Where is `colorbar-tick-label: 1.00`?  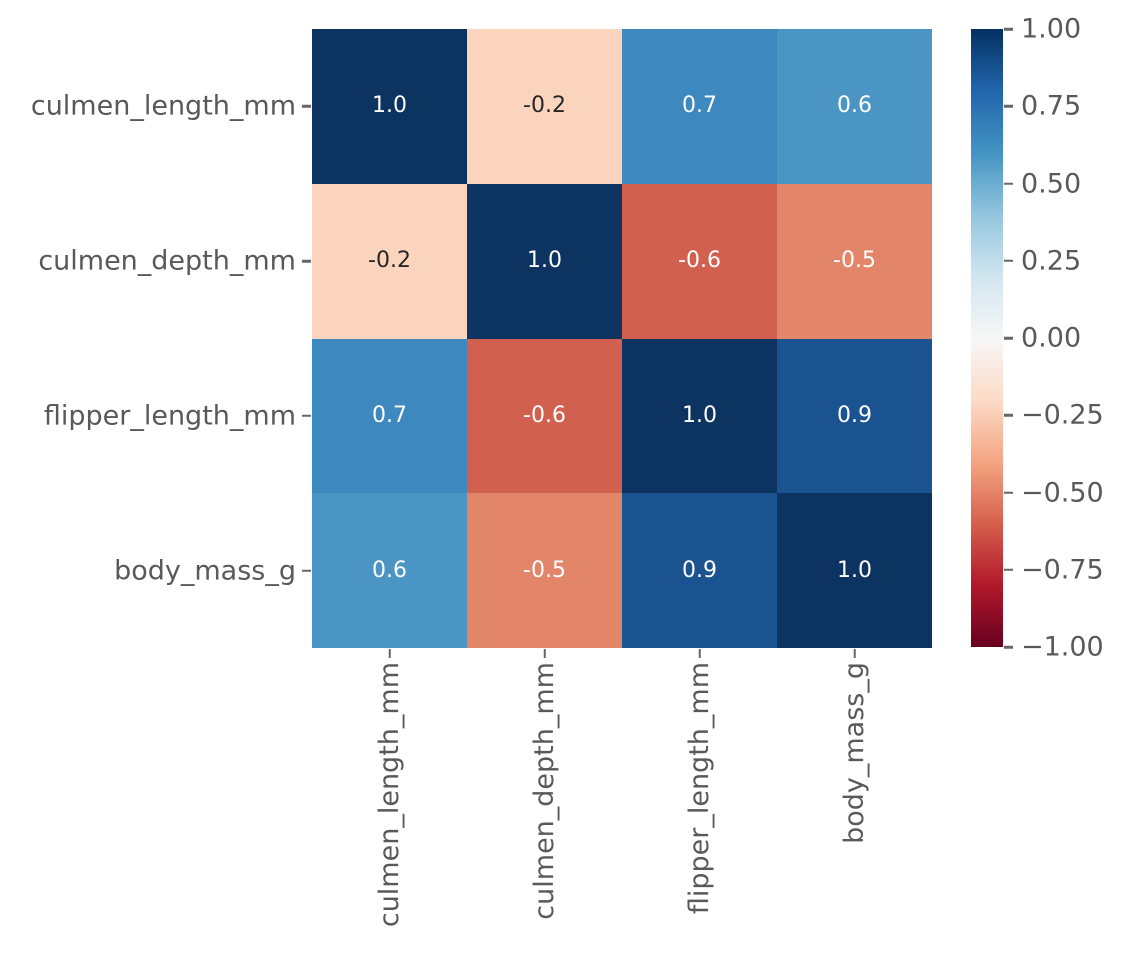
colorbar-tick-label: 1.00 is located at coordinates (1051, 29).